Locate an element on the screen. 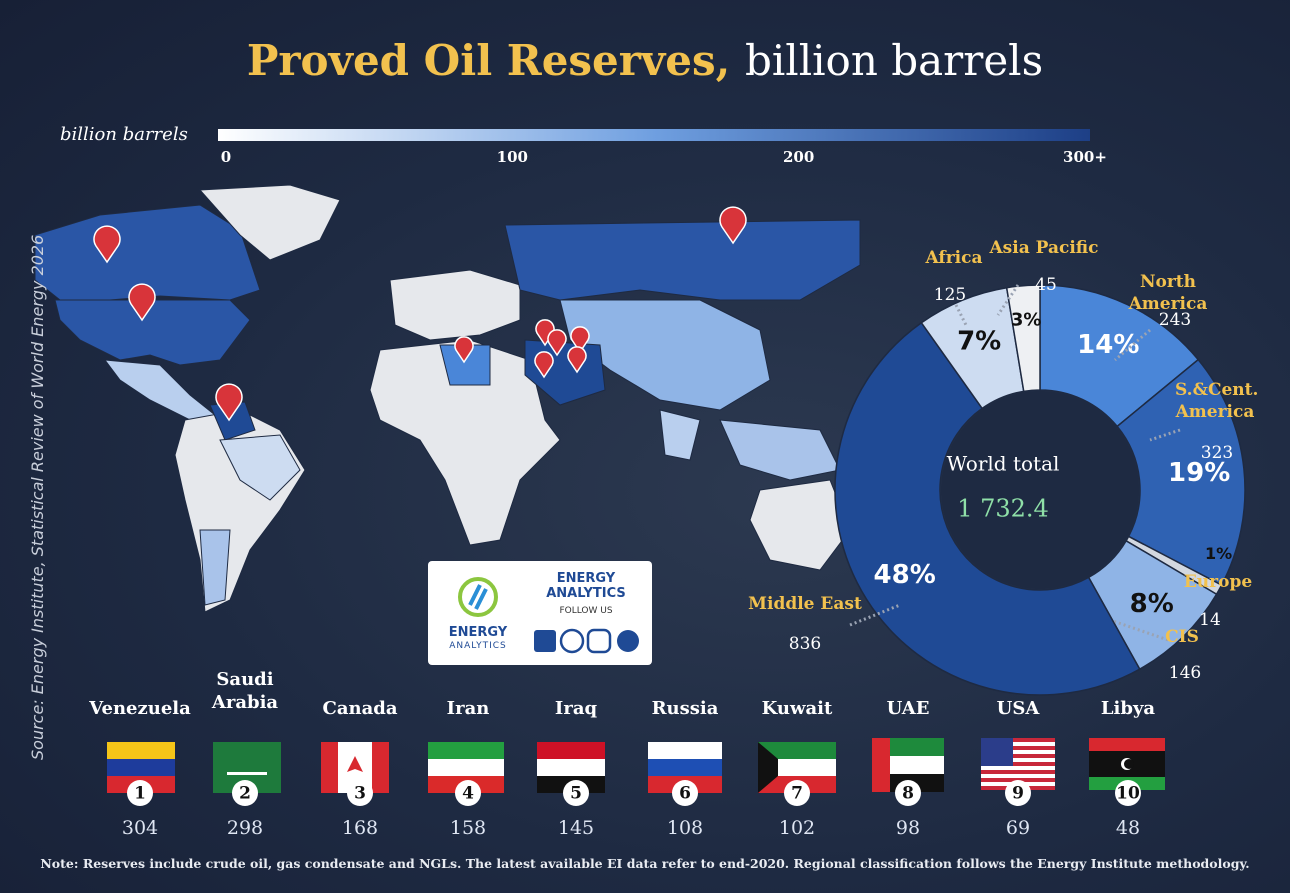 This screenshot has width=1290, height=893. region-value: 836 is located at coordinates (805, 644).